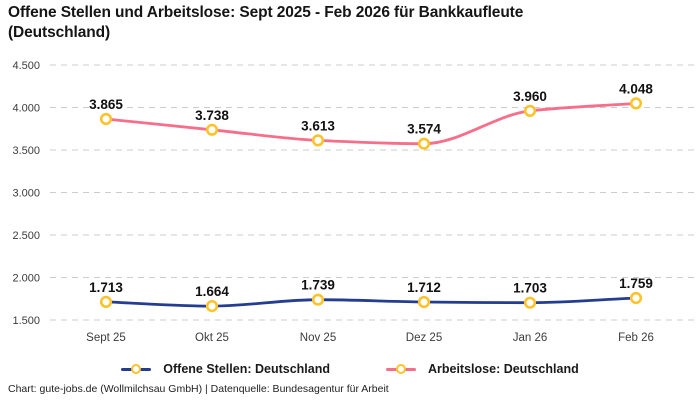  I want to click on data-point-label: 3.960, so click(530, 96).